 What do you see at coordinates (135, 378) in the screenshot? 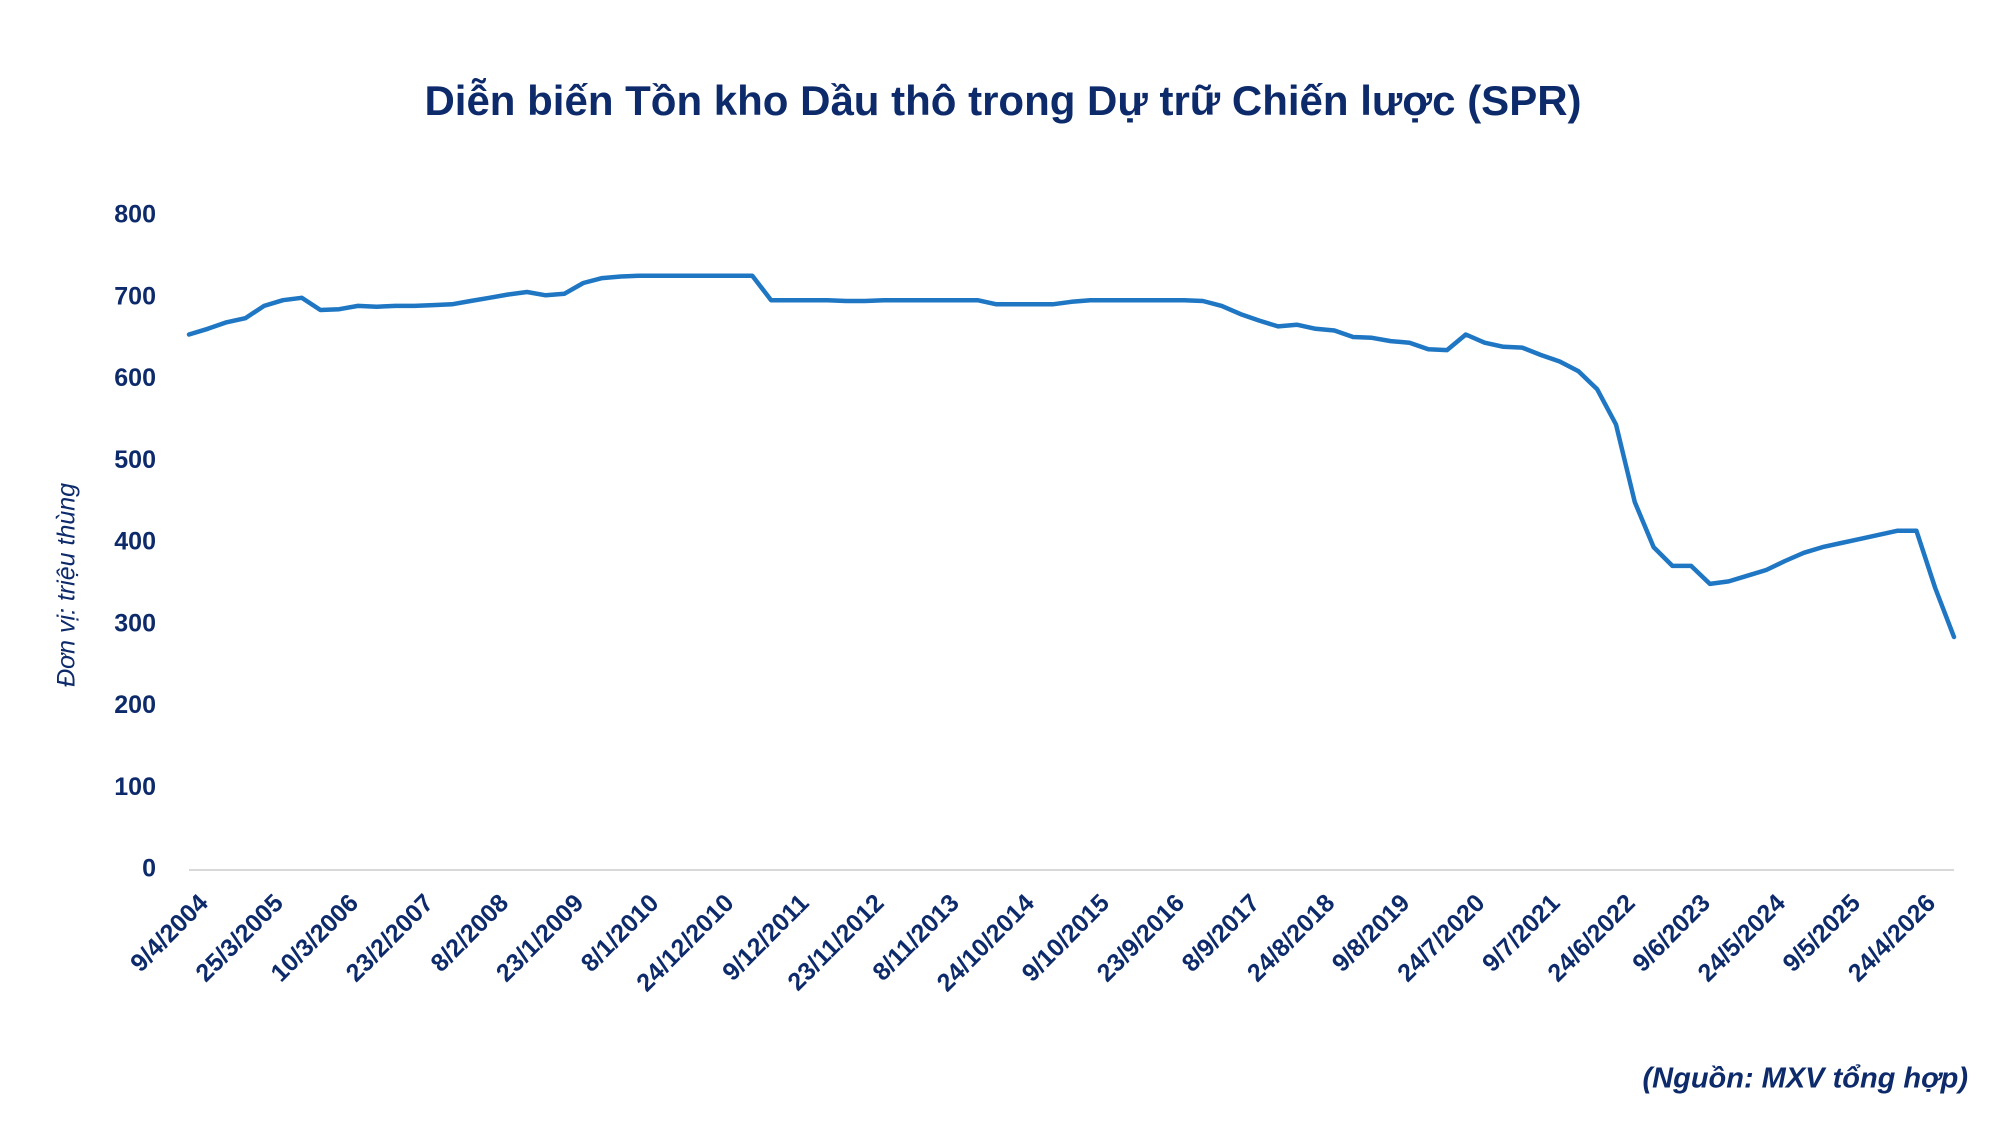
I see `y-tick-label: 600` at bounding box center [135, 378].